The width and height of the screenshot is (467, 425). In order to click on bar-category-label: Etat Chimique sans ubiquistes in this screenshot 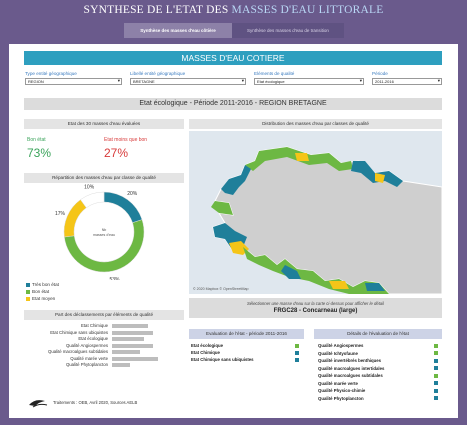, I will do `click(79, 332)`.